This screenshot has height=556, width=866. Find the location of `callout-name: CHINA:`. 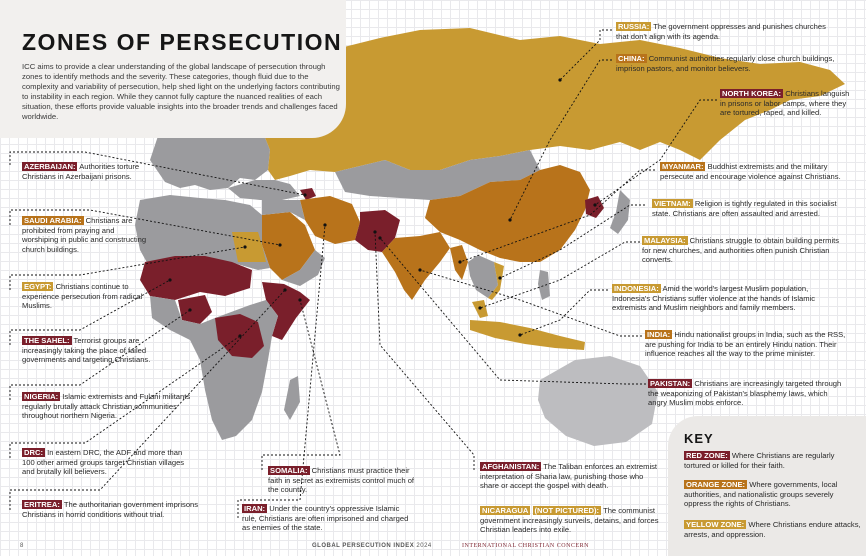

callout-name: CHINA: is located at coordinates (631, 58).